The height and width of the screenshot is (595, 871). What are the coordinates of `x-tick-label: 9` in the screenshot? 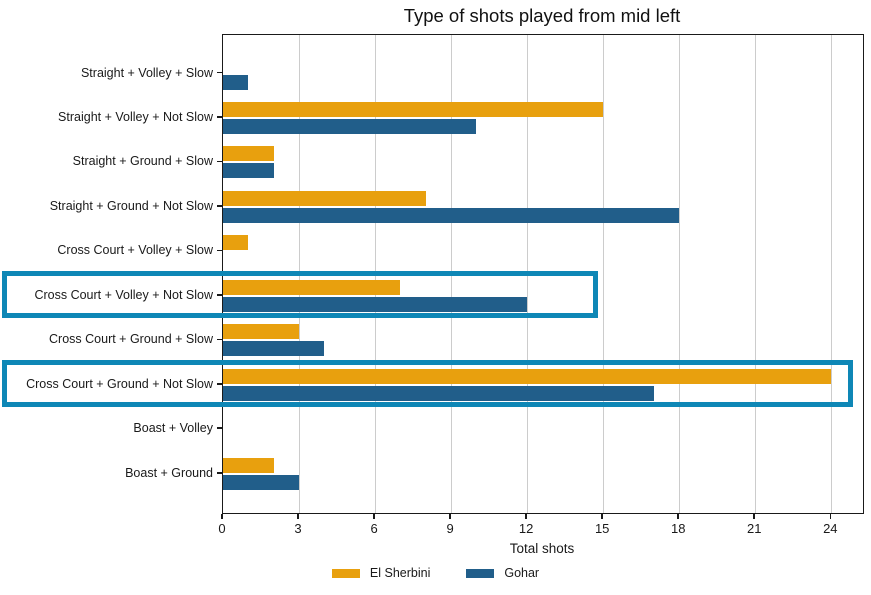 It's located at (450, 528).